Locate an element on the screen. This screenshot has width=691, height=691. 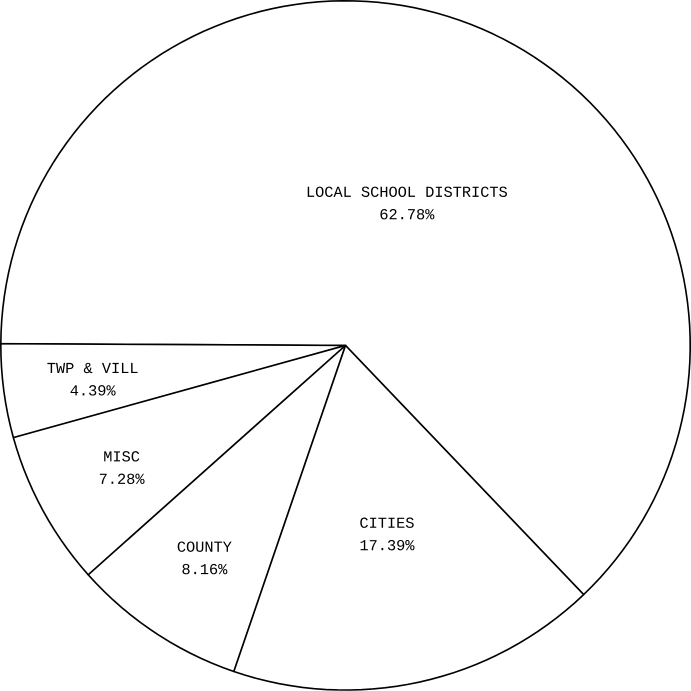
data-label: 8.16% is located at coordinates (205, 569).